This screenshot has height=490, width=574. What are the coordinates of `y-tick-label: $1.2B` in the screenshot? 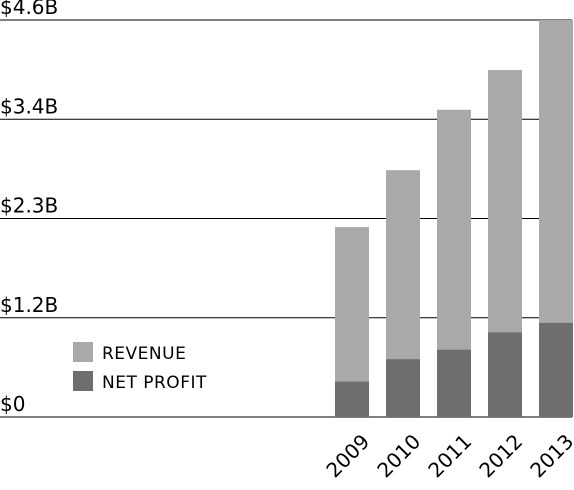 It's located at (29, 305).